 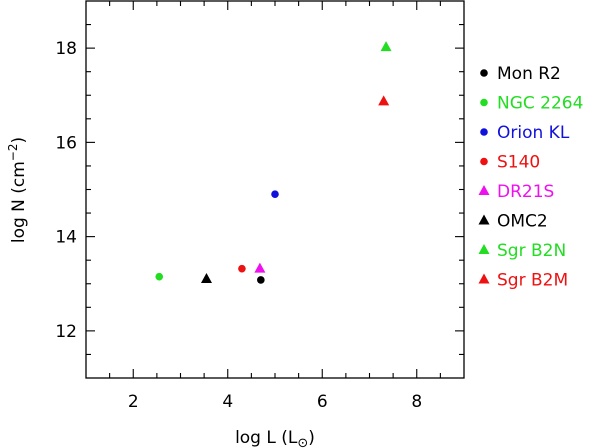 What do you see at coordinates (206, 278) in the screenshot?
I see `point-omc2` at bounding box center [206, 278].